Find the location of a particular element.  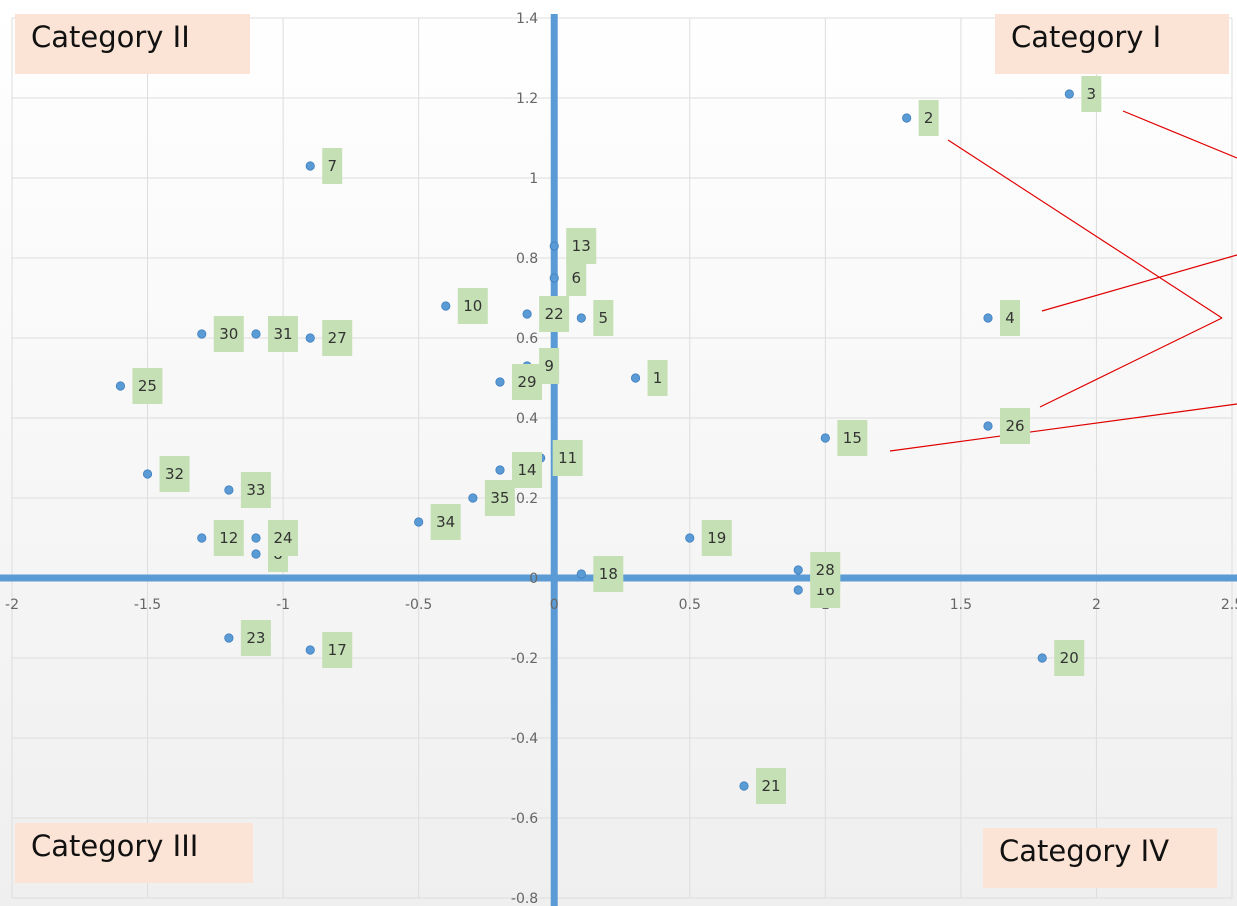

x-tick-label: -0.5 is located at coordinates (418, 605).